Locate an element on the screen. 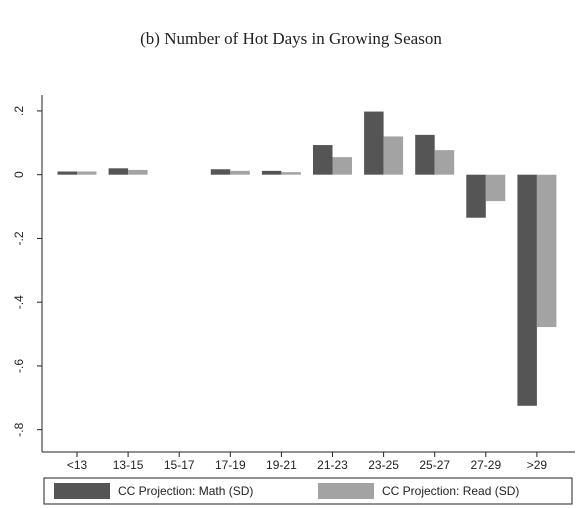  chart-title: (b) Number of Hot Days in Growing Season is located at coordinates (291, 38).